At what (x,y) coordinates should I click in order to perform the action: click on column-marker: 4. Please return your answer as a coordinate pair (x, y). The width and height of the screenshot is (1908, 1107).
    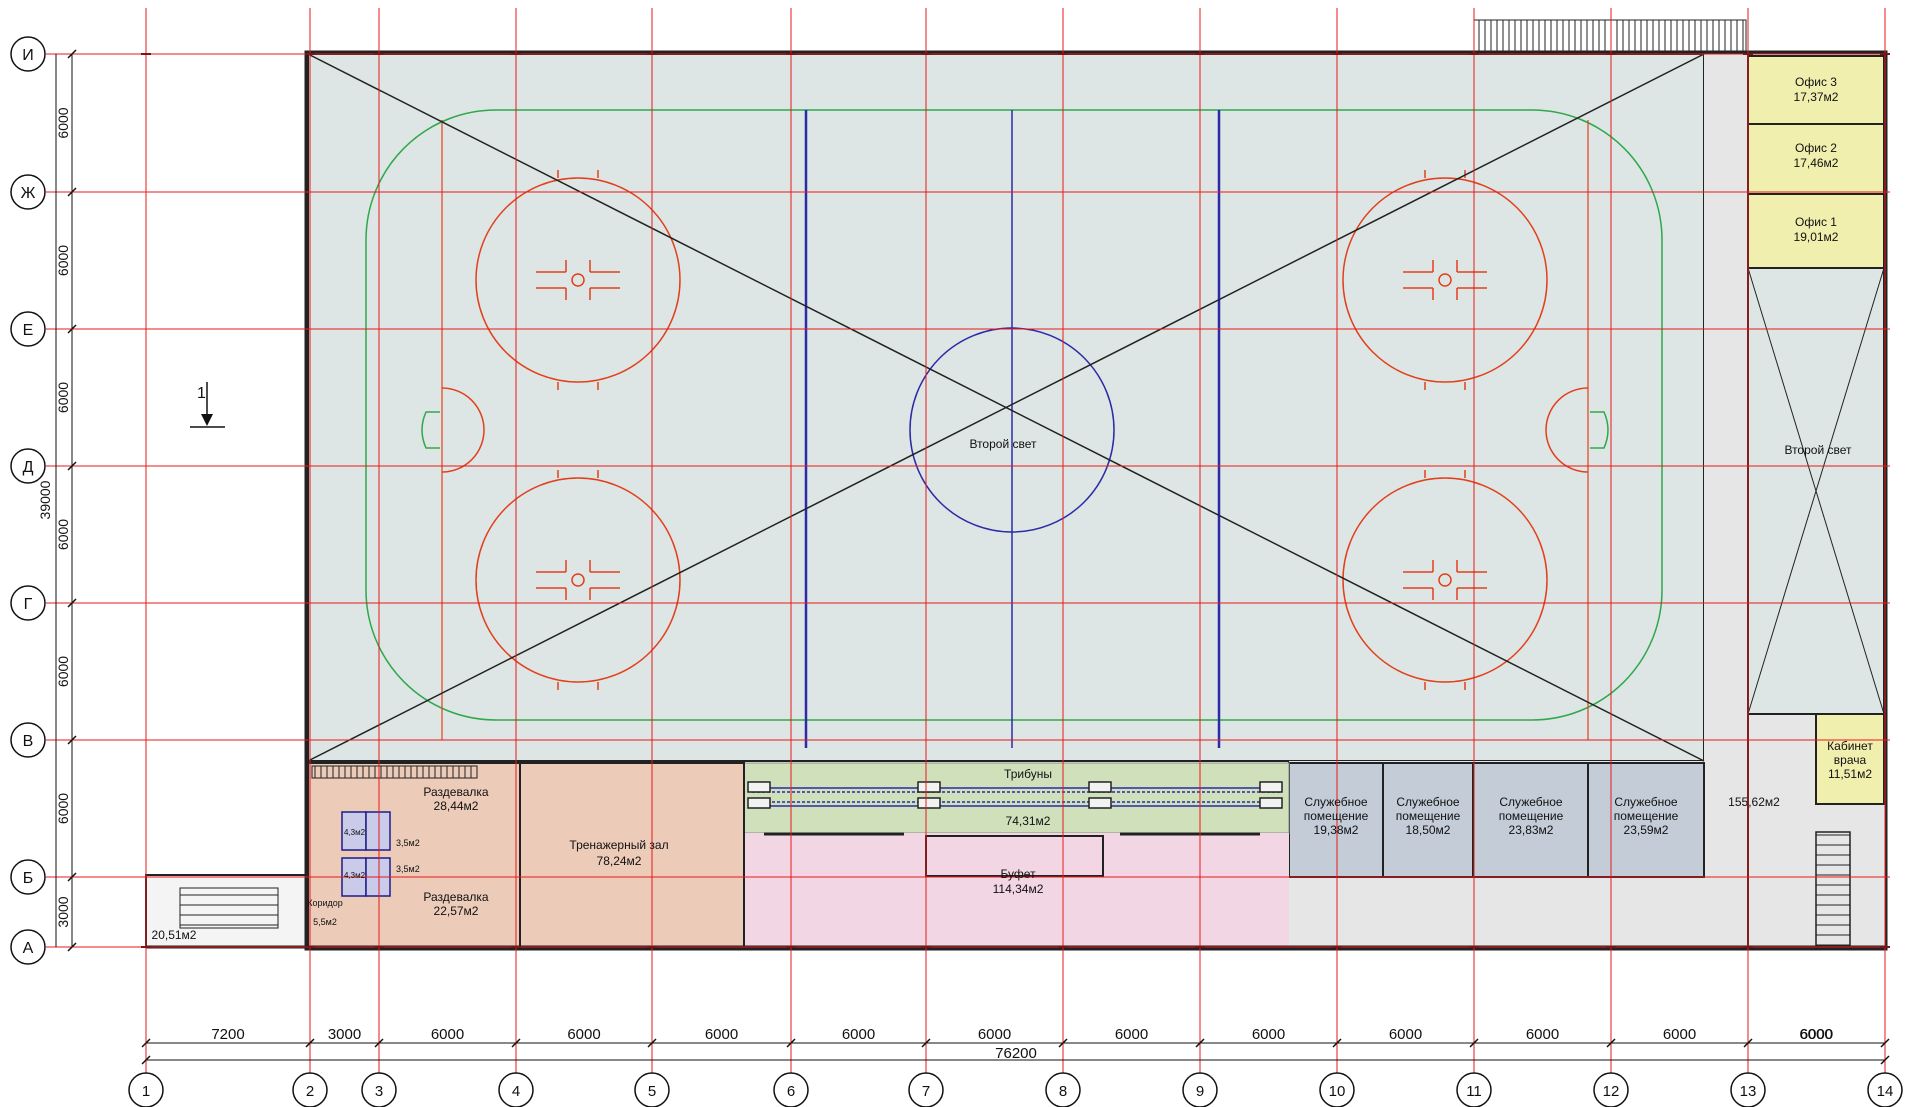
    Looking at the image, I should click on (516, 1089).